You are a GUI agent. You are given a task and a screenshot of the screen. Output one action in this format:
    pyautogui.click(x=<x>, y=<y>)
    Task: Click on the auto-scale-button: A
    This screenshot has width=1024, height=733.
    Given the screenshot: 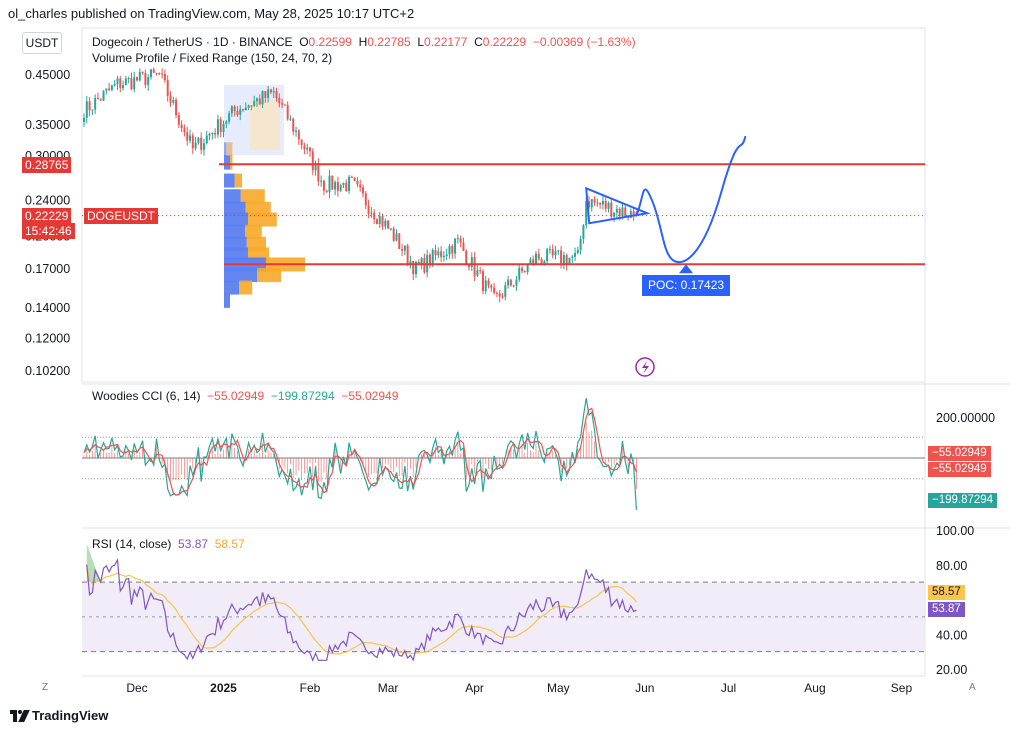 What is the action you would take?
    pyautogui.click(x=972, y=687)
    